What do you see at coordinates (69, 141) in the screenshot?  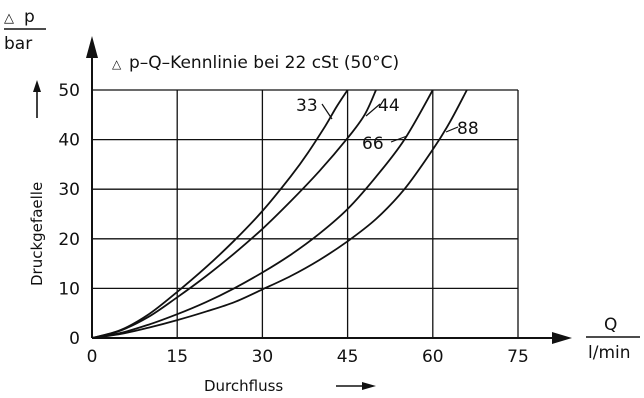 I see `y-tick-label: 40` at bounding box center [69, 141].